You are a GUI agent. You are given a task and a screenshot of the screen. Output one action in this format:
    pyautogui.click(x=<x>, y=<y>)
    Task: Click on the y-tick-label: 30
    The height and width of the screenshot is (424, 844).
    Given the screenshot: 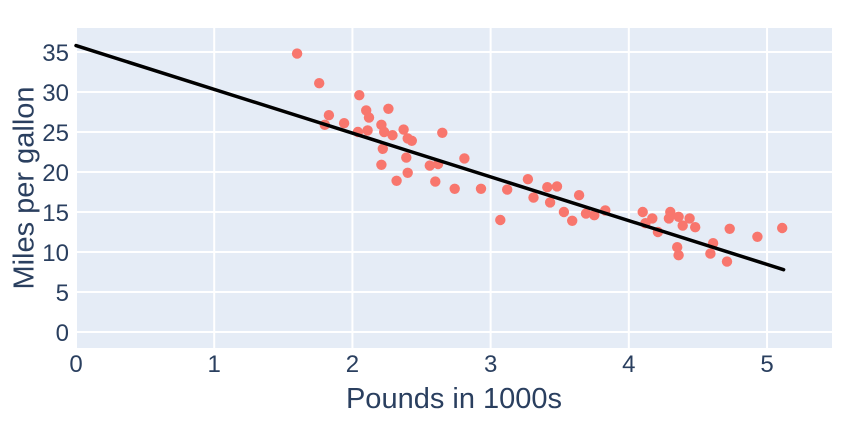 What is the action you would take?
    pyautogui.click(x=55, y=93)
    